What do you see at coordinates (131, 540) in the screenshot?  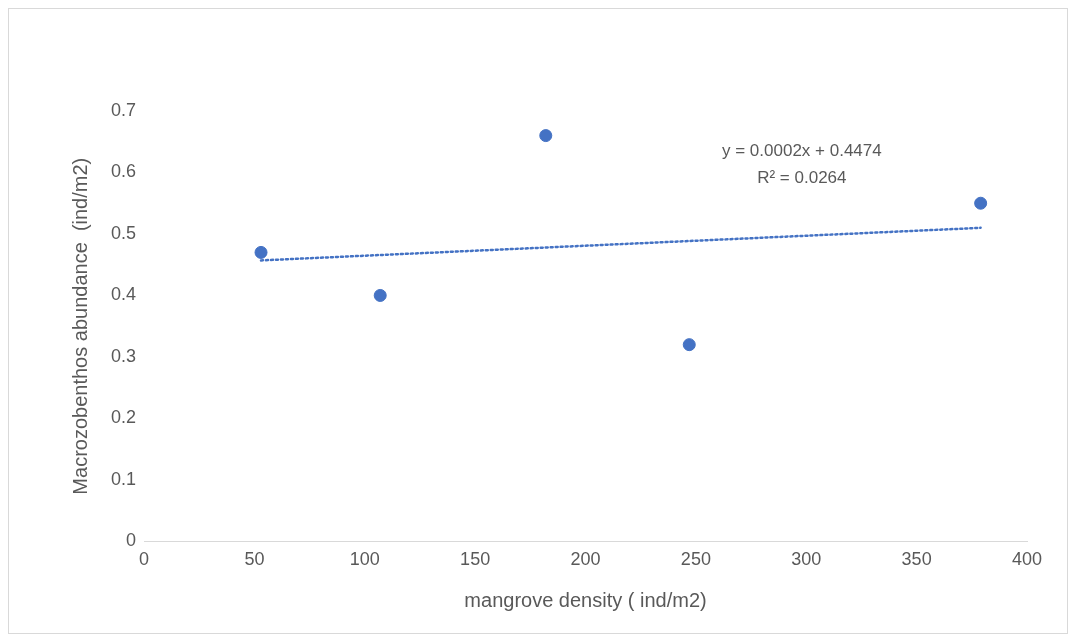 I see `y-tick-label: 0` at bounding box center [131, 540].